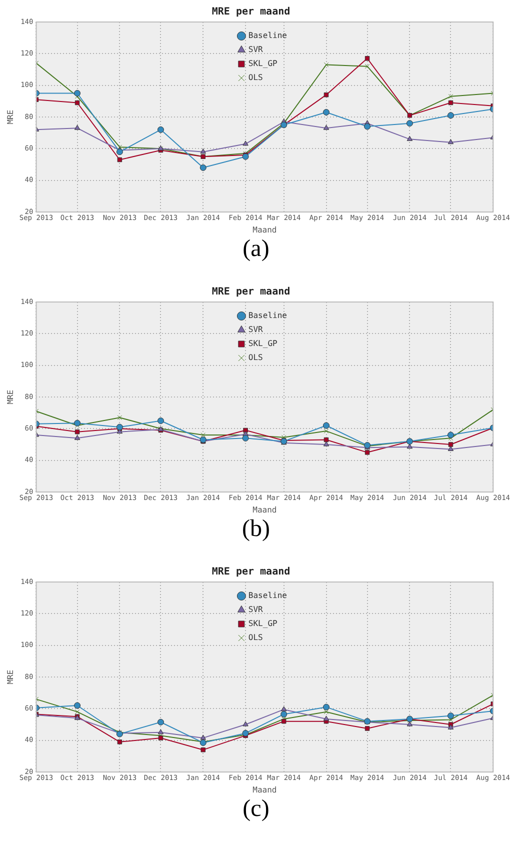  Describe the element at coordinates (256, 249) in the screenshot. I see `text: (a)` at that location.